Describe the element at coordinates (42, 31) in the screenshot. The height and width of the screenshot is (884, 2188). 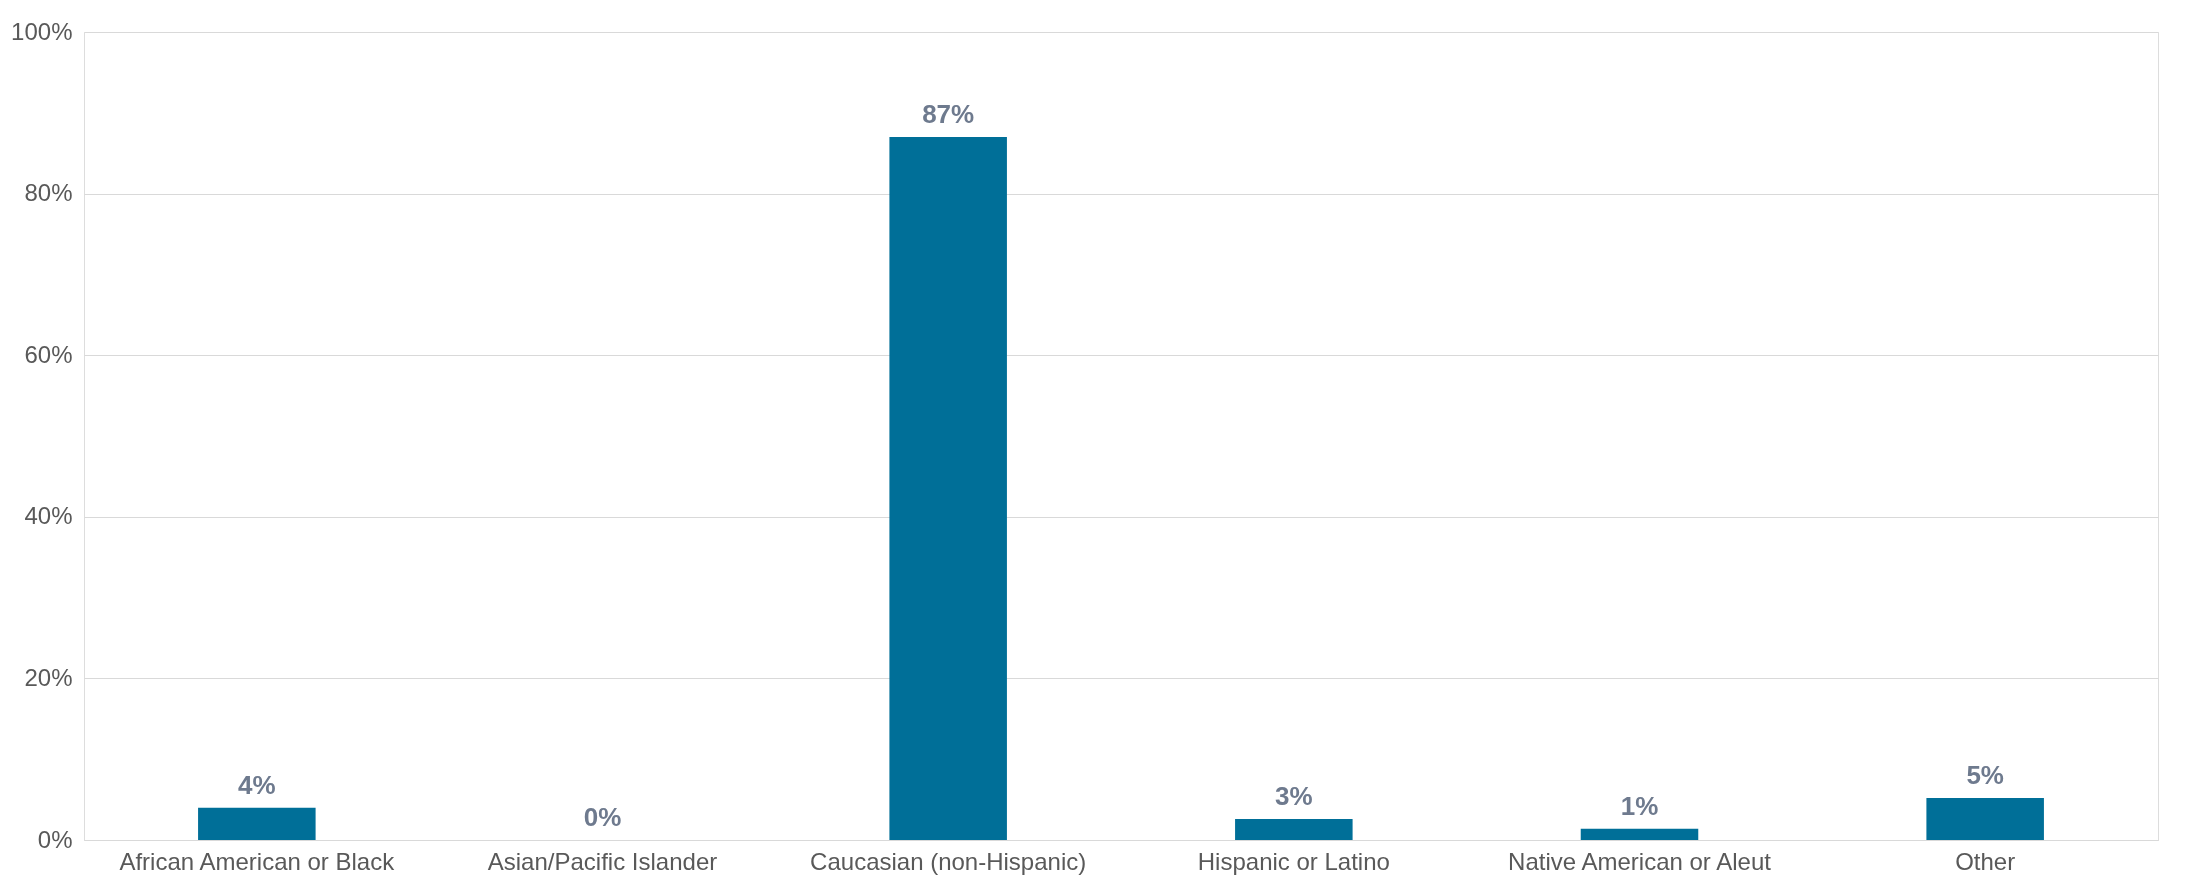
I see `y-tick-label: 100%` at that location.